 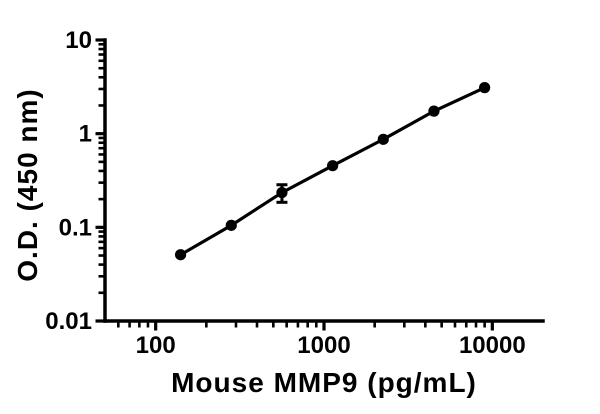 I want to click on x-tick-label: 10000, so click(x=492, y=345).